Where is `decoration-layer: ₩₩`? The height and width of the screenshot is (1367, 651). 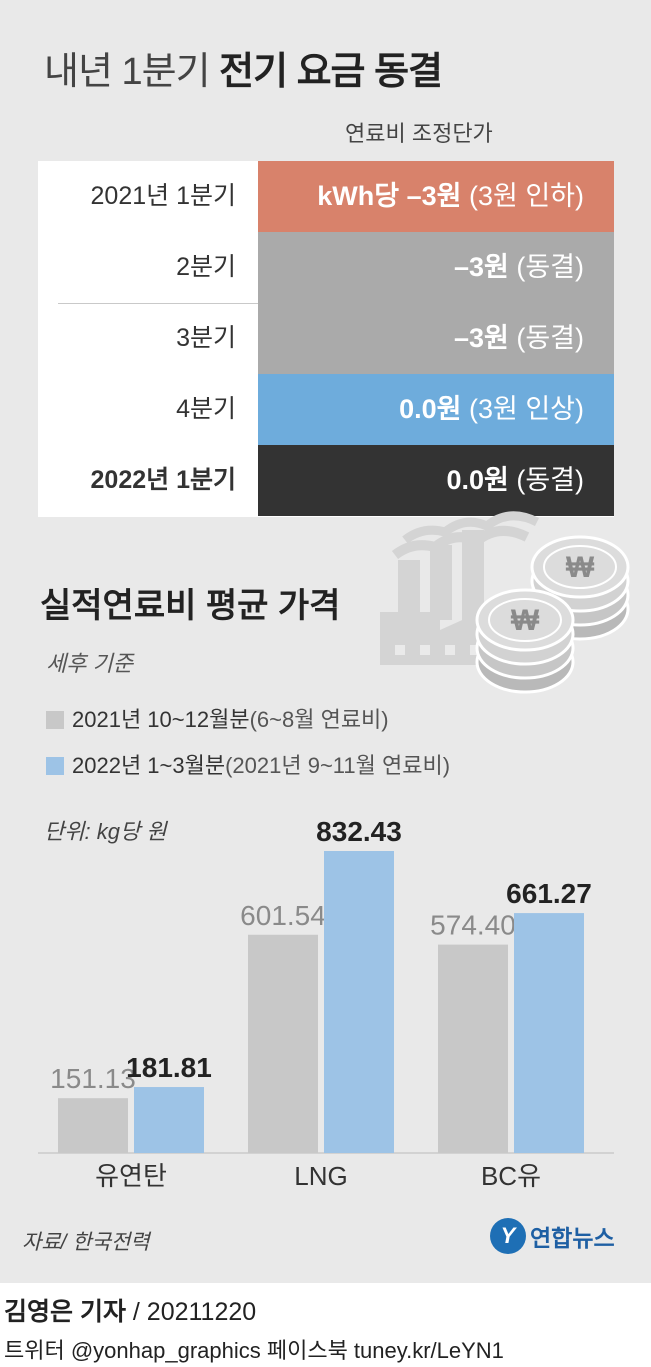 decoration-layer: ₩₩ is located at coordinates (505, 602).